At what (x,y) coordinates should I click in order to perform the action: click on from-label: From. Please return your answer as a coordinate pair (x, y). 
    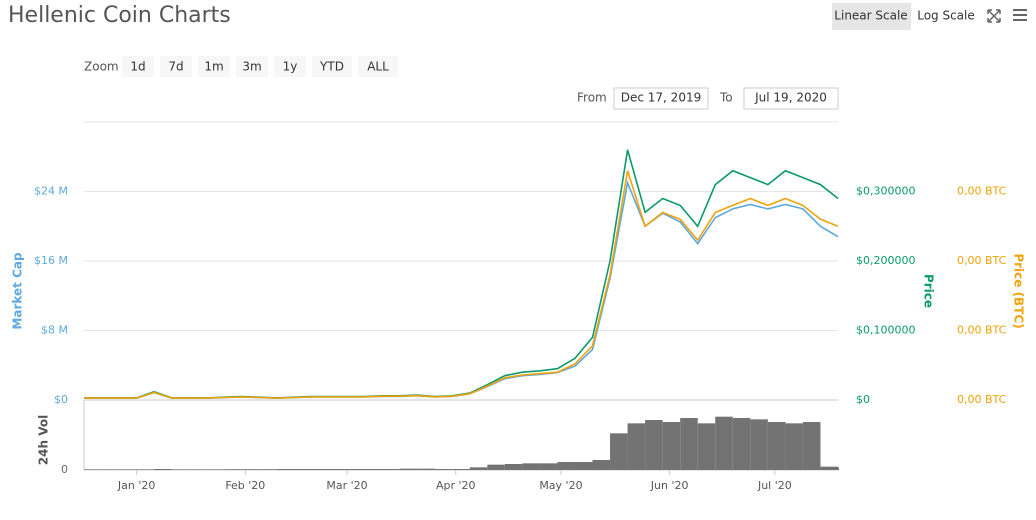
    Looking at the image, I should click on (592, 98).